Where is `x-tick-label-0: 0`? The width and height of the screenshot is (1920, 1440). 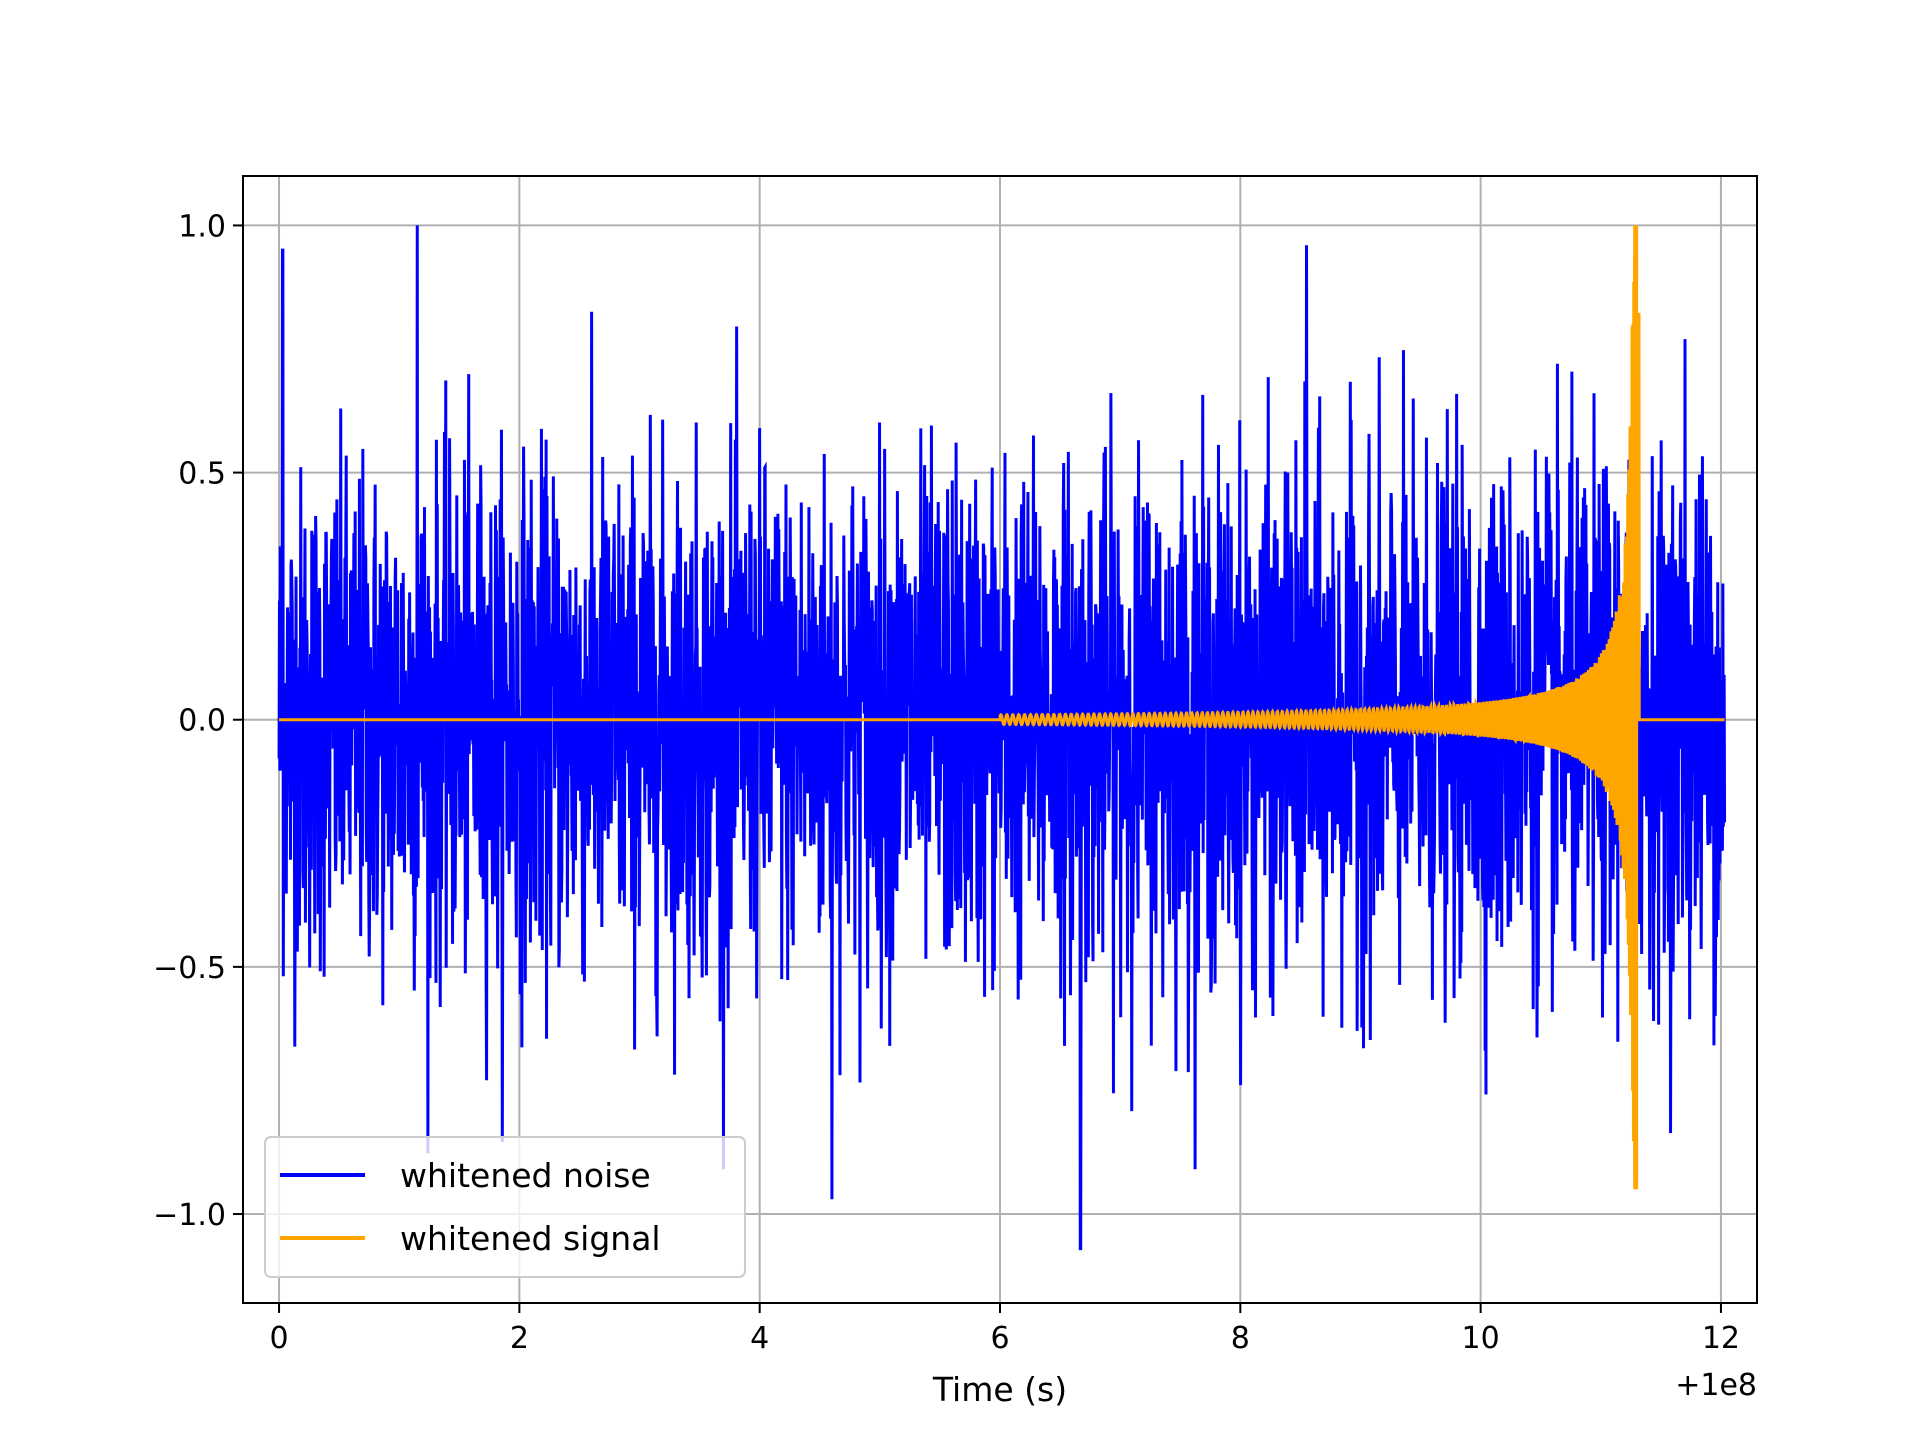 x-tick-label-0: 0 is located at coordinates (279, 1338).